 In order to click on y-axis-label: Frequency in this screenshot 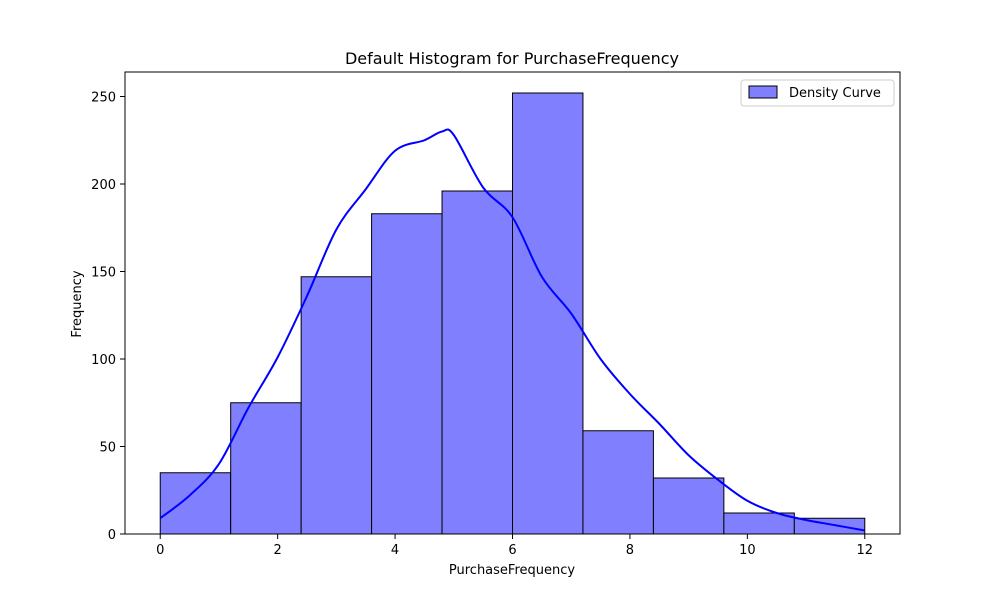, I will do `click(77, 303)`.